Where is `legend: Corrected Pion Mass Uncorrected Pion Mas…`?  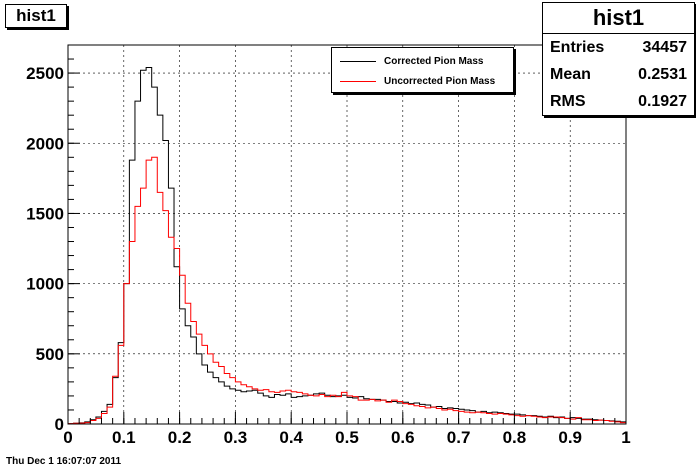 legend: Corrected Pion Mass Uncorrected Pion Mas… is located at coordinates (422, 70).